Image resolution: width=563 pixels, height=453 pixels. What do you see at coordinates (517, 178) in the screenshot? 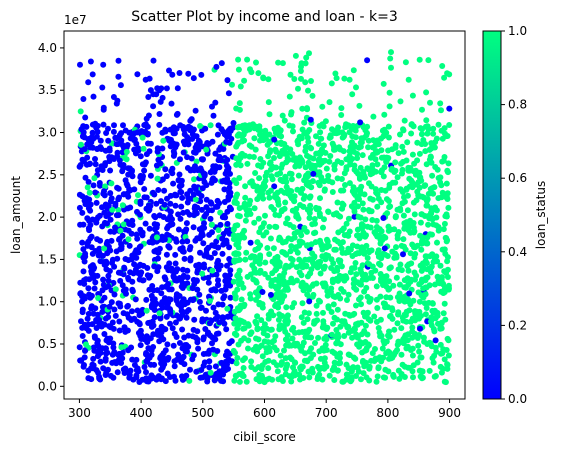
I see `colorbar-tick-label: 0.6` at bounding box center [517, 178].